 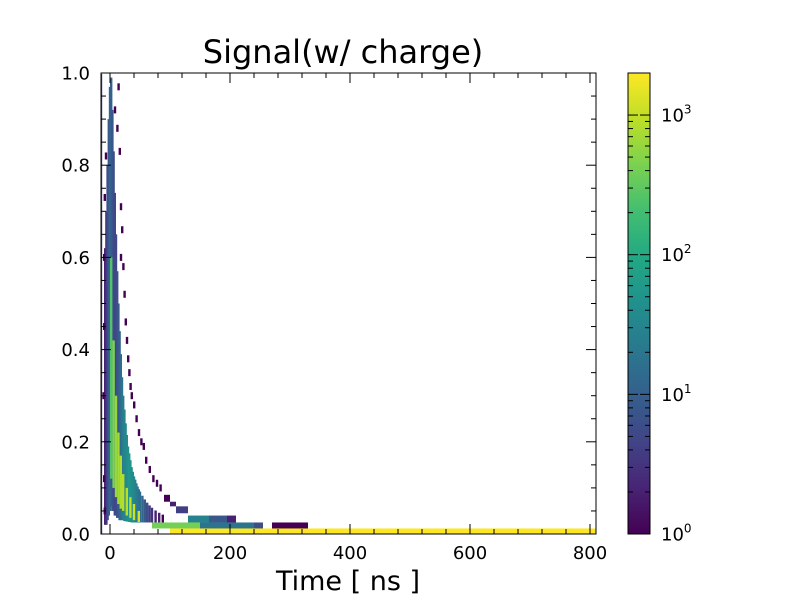 I want to click on y-tick-label: 0.8, so click(x=75, y=166).